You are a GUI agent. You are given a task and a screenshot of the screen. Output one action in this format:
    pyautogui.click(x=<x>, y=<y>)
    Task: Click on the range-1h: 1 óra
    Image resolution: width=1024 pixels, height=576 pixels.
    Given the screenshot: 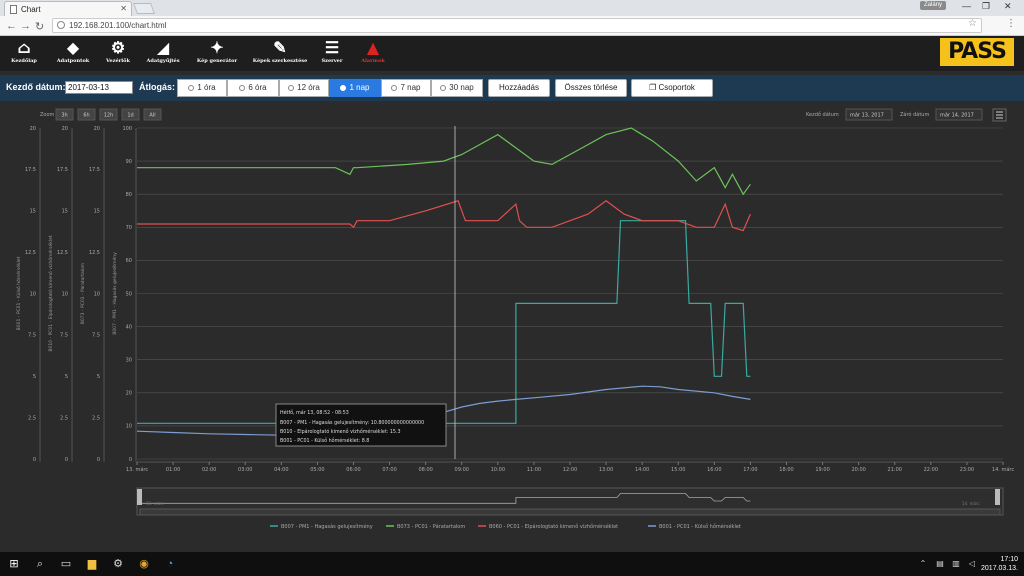 What is the action you would take?
    pyautogui.click(x=202, y=88)
    